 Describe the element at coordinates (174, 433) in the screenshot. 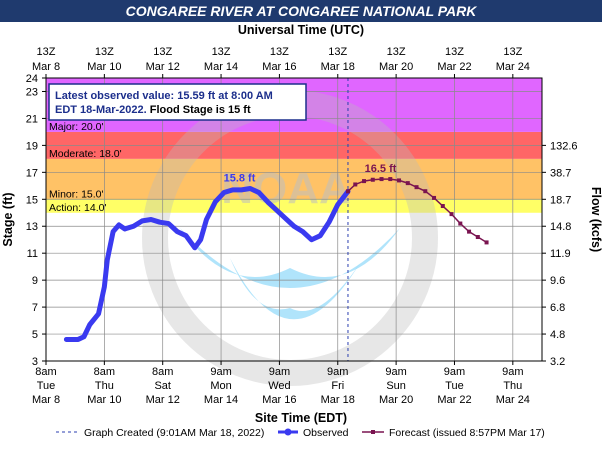

I see `legend-created-label: Graph Created (9:01AM Mar 18, 2022)` at that location.